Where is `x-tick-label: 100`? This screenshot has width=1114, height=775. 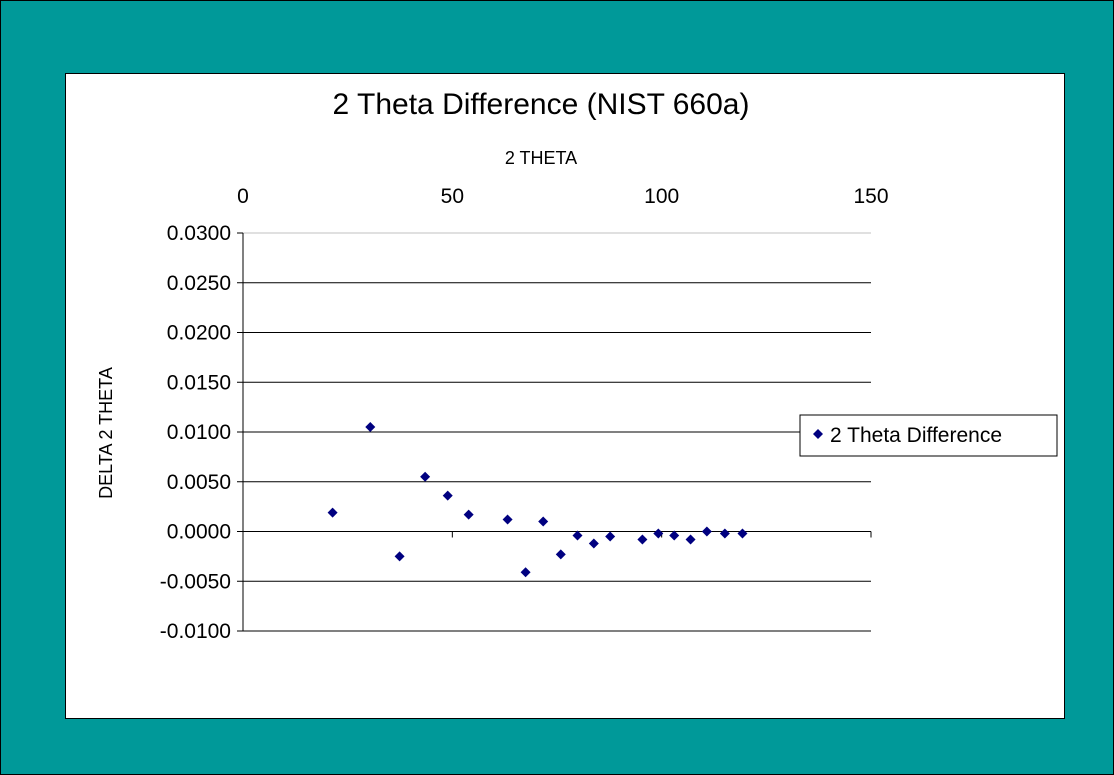
x-tick-label: 100 is located at coordinates (661, 196).